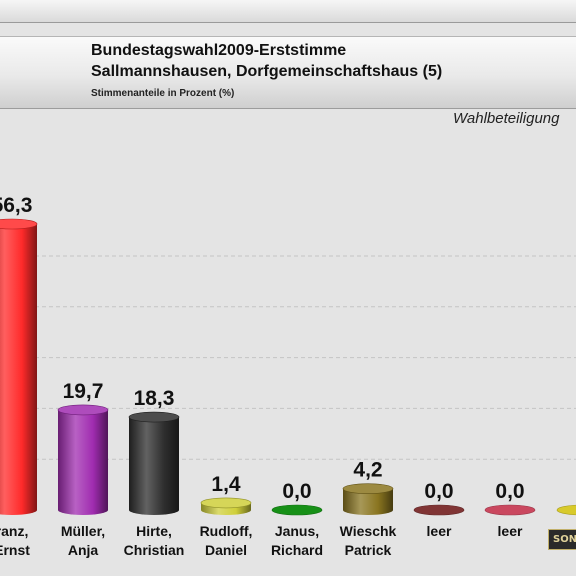 This screenshot has height=576, width=576. Describe the element at coordinates (83, 391) in the screenshot. I see `value-label: 19,7` at that location.